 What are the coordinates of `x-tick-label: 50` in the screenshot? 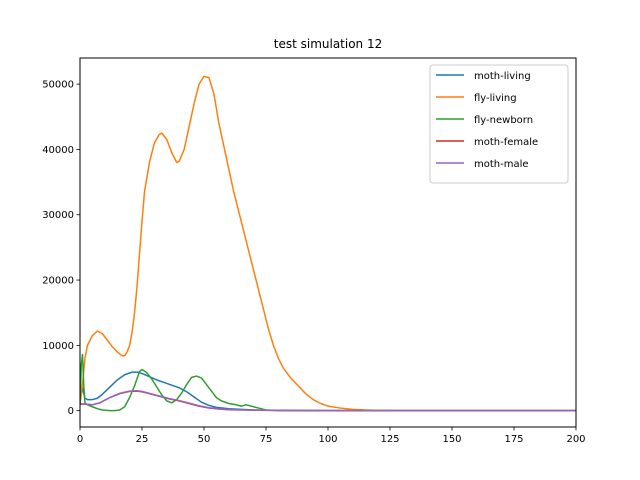 It's located at (204, 439).